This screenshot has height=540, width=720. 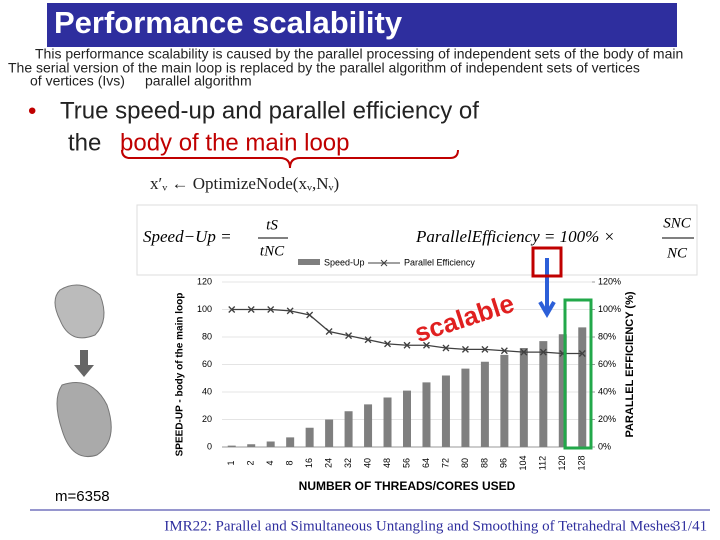 I want to click on y2-tick-label: 40%, so click(x=607, y=391).